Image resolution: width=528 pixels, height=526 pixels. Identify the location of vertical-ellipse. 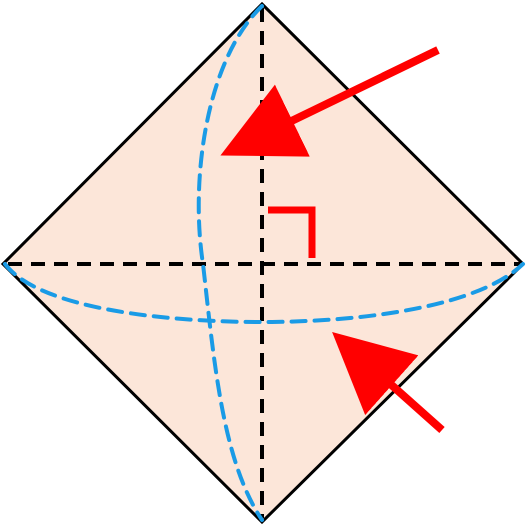
(230, 263).